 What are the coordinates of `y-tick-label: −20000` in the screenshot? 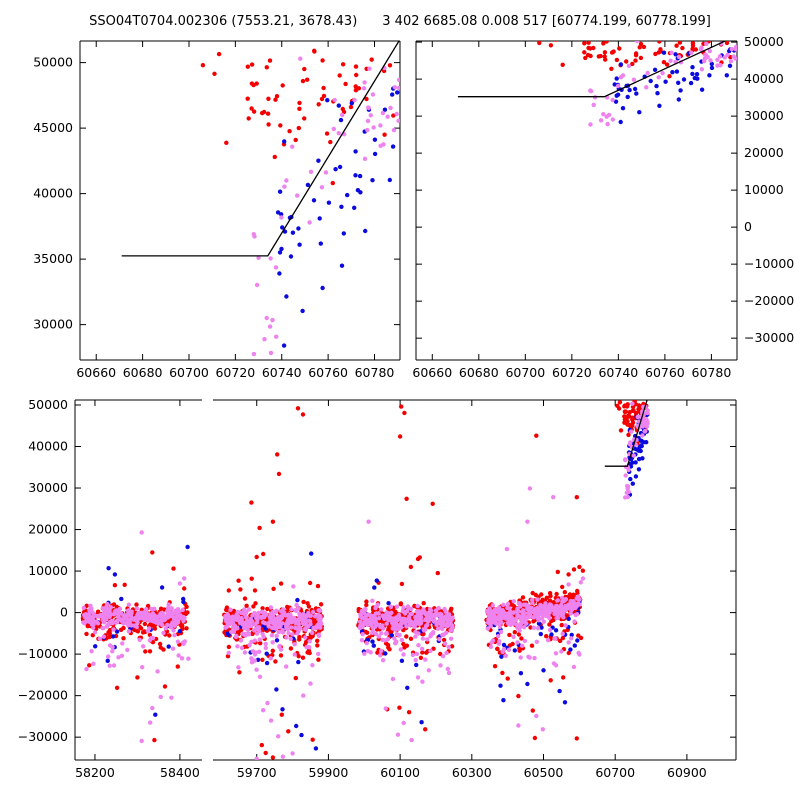 It's located at (769, 300).